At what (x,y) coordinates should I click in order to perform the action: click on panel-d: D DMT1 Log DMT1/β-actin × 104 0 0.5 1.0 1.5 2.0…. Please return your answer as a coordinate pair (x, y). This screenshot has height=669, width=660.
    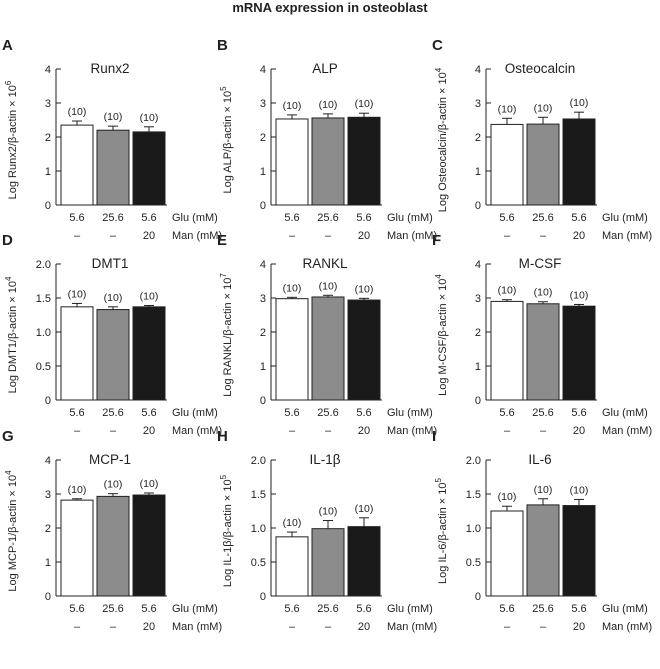
    Looking at the image, I should click on (112, 334).